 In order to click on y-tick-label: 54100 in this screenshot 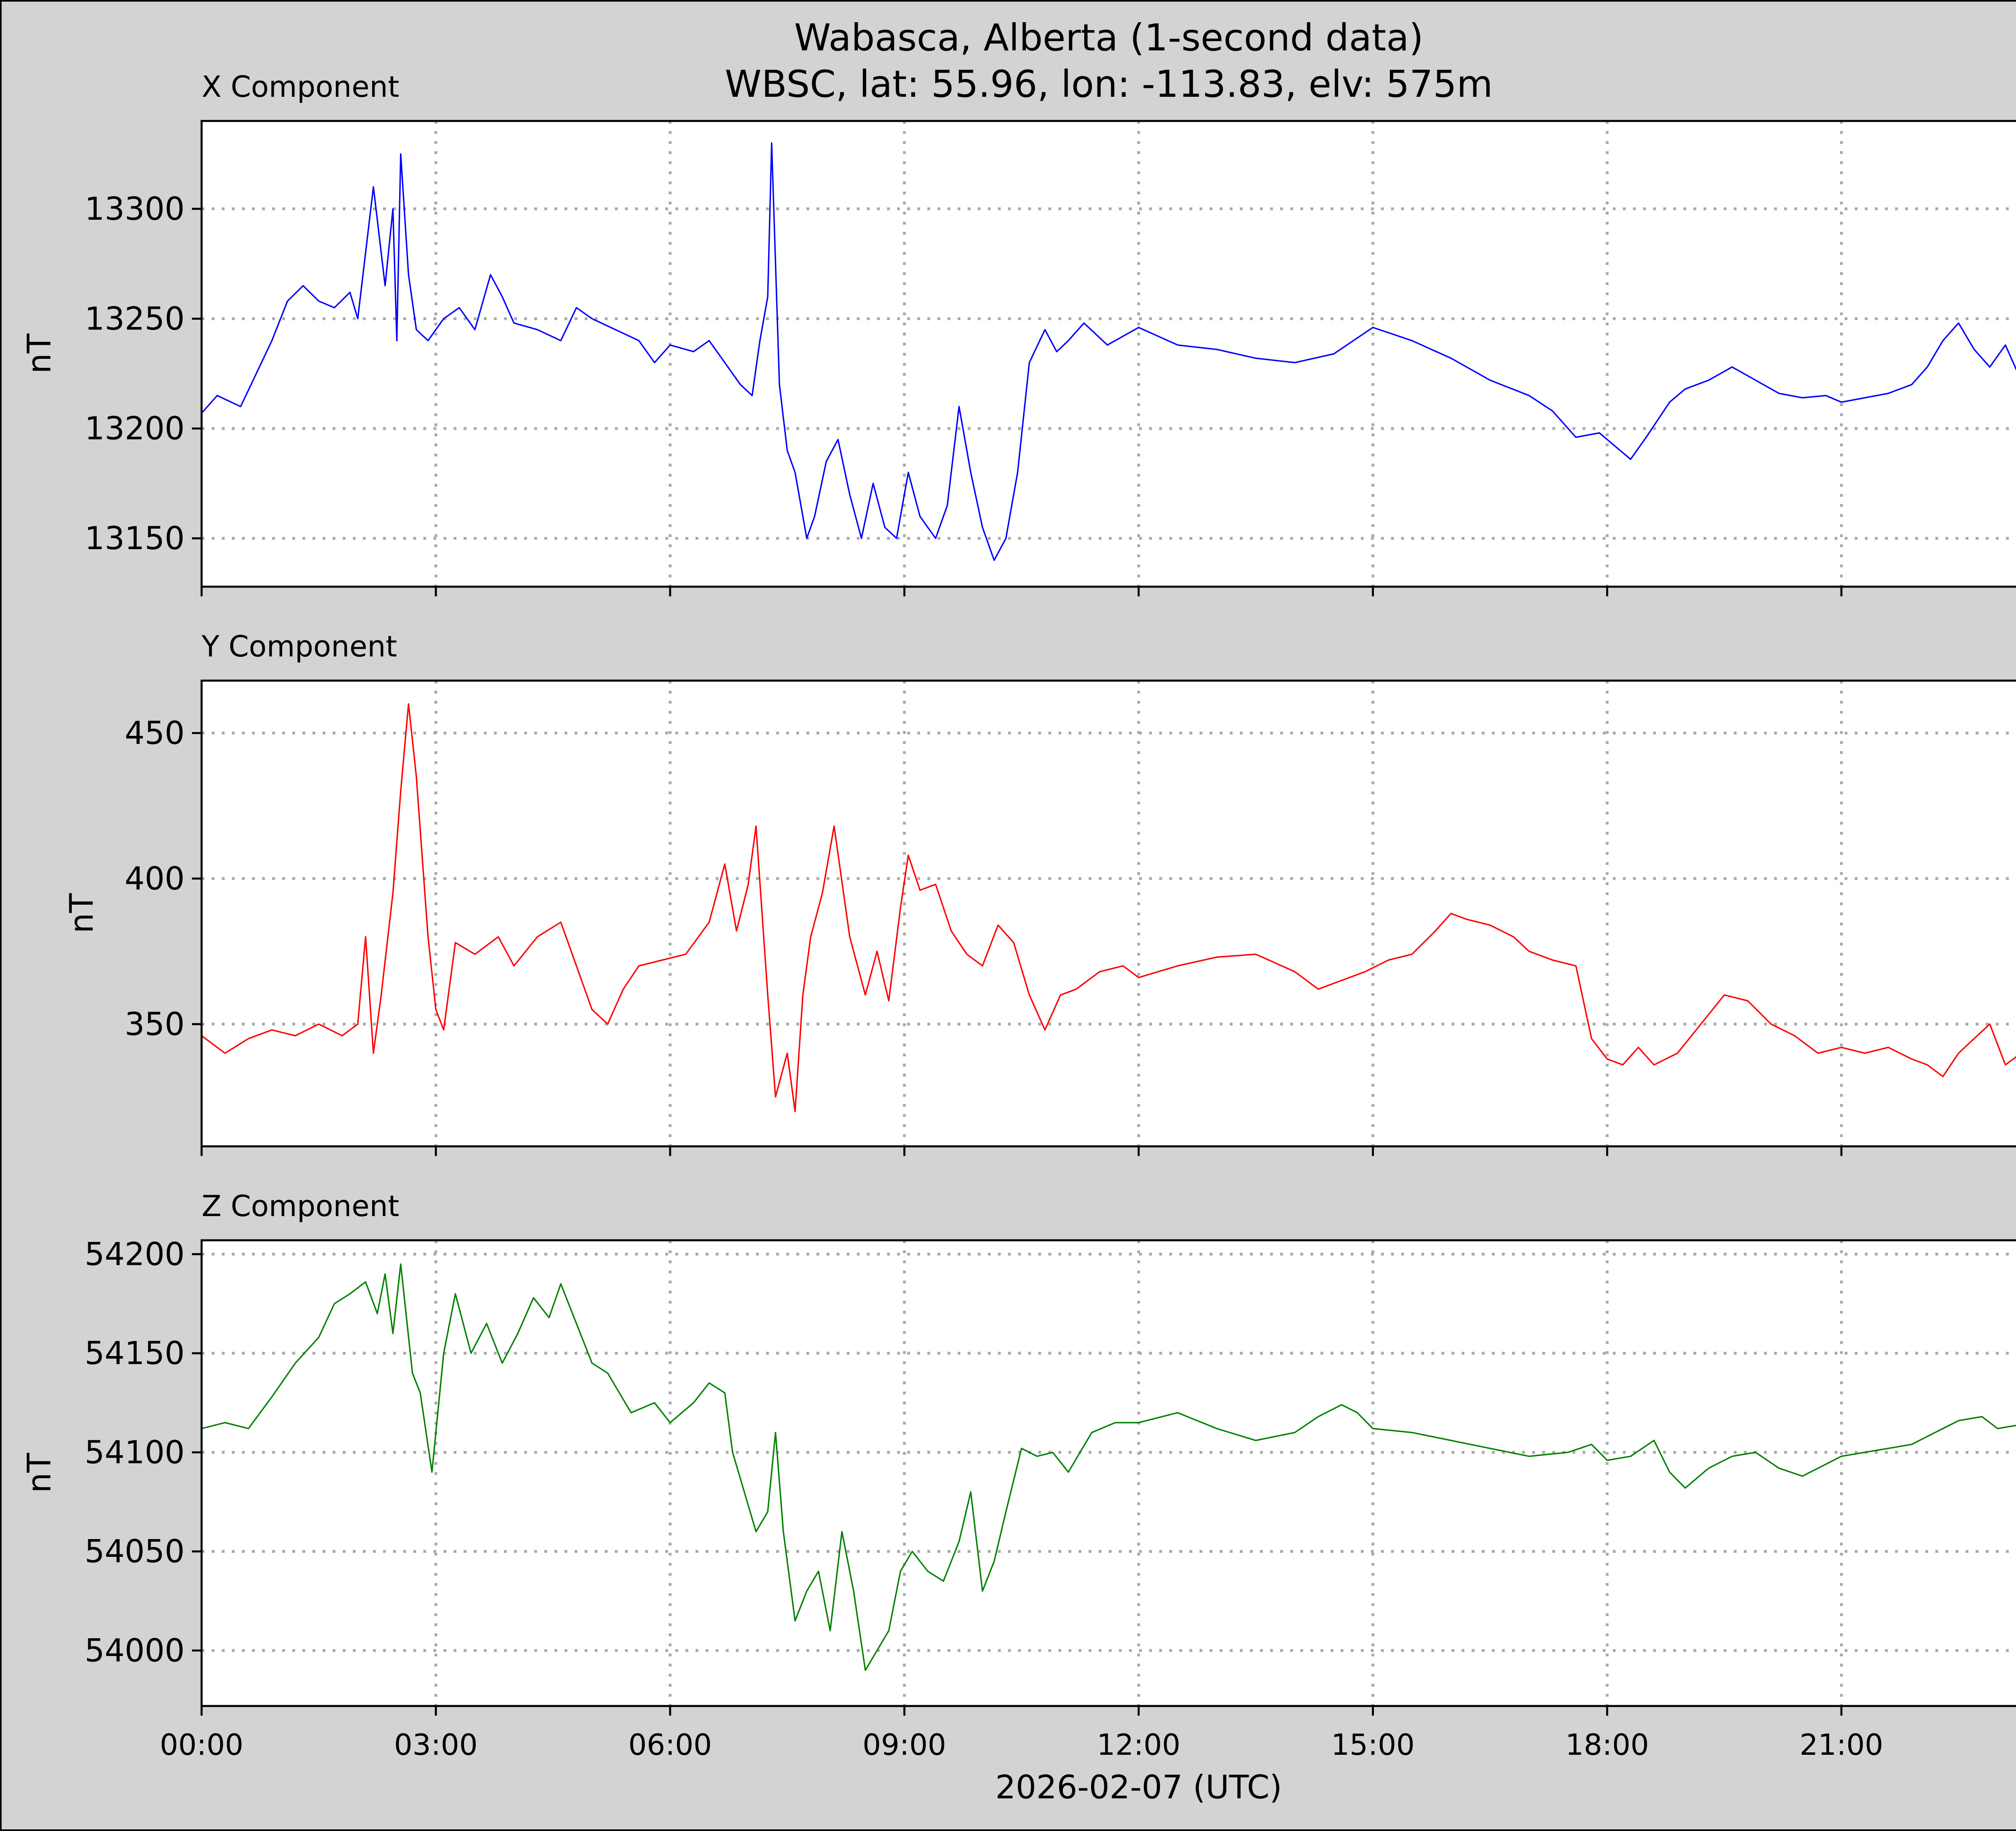, I will do `click(135, 1453)`.